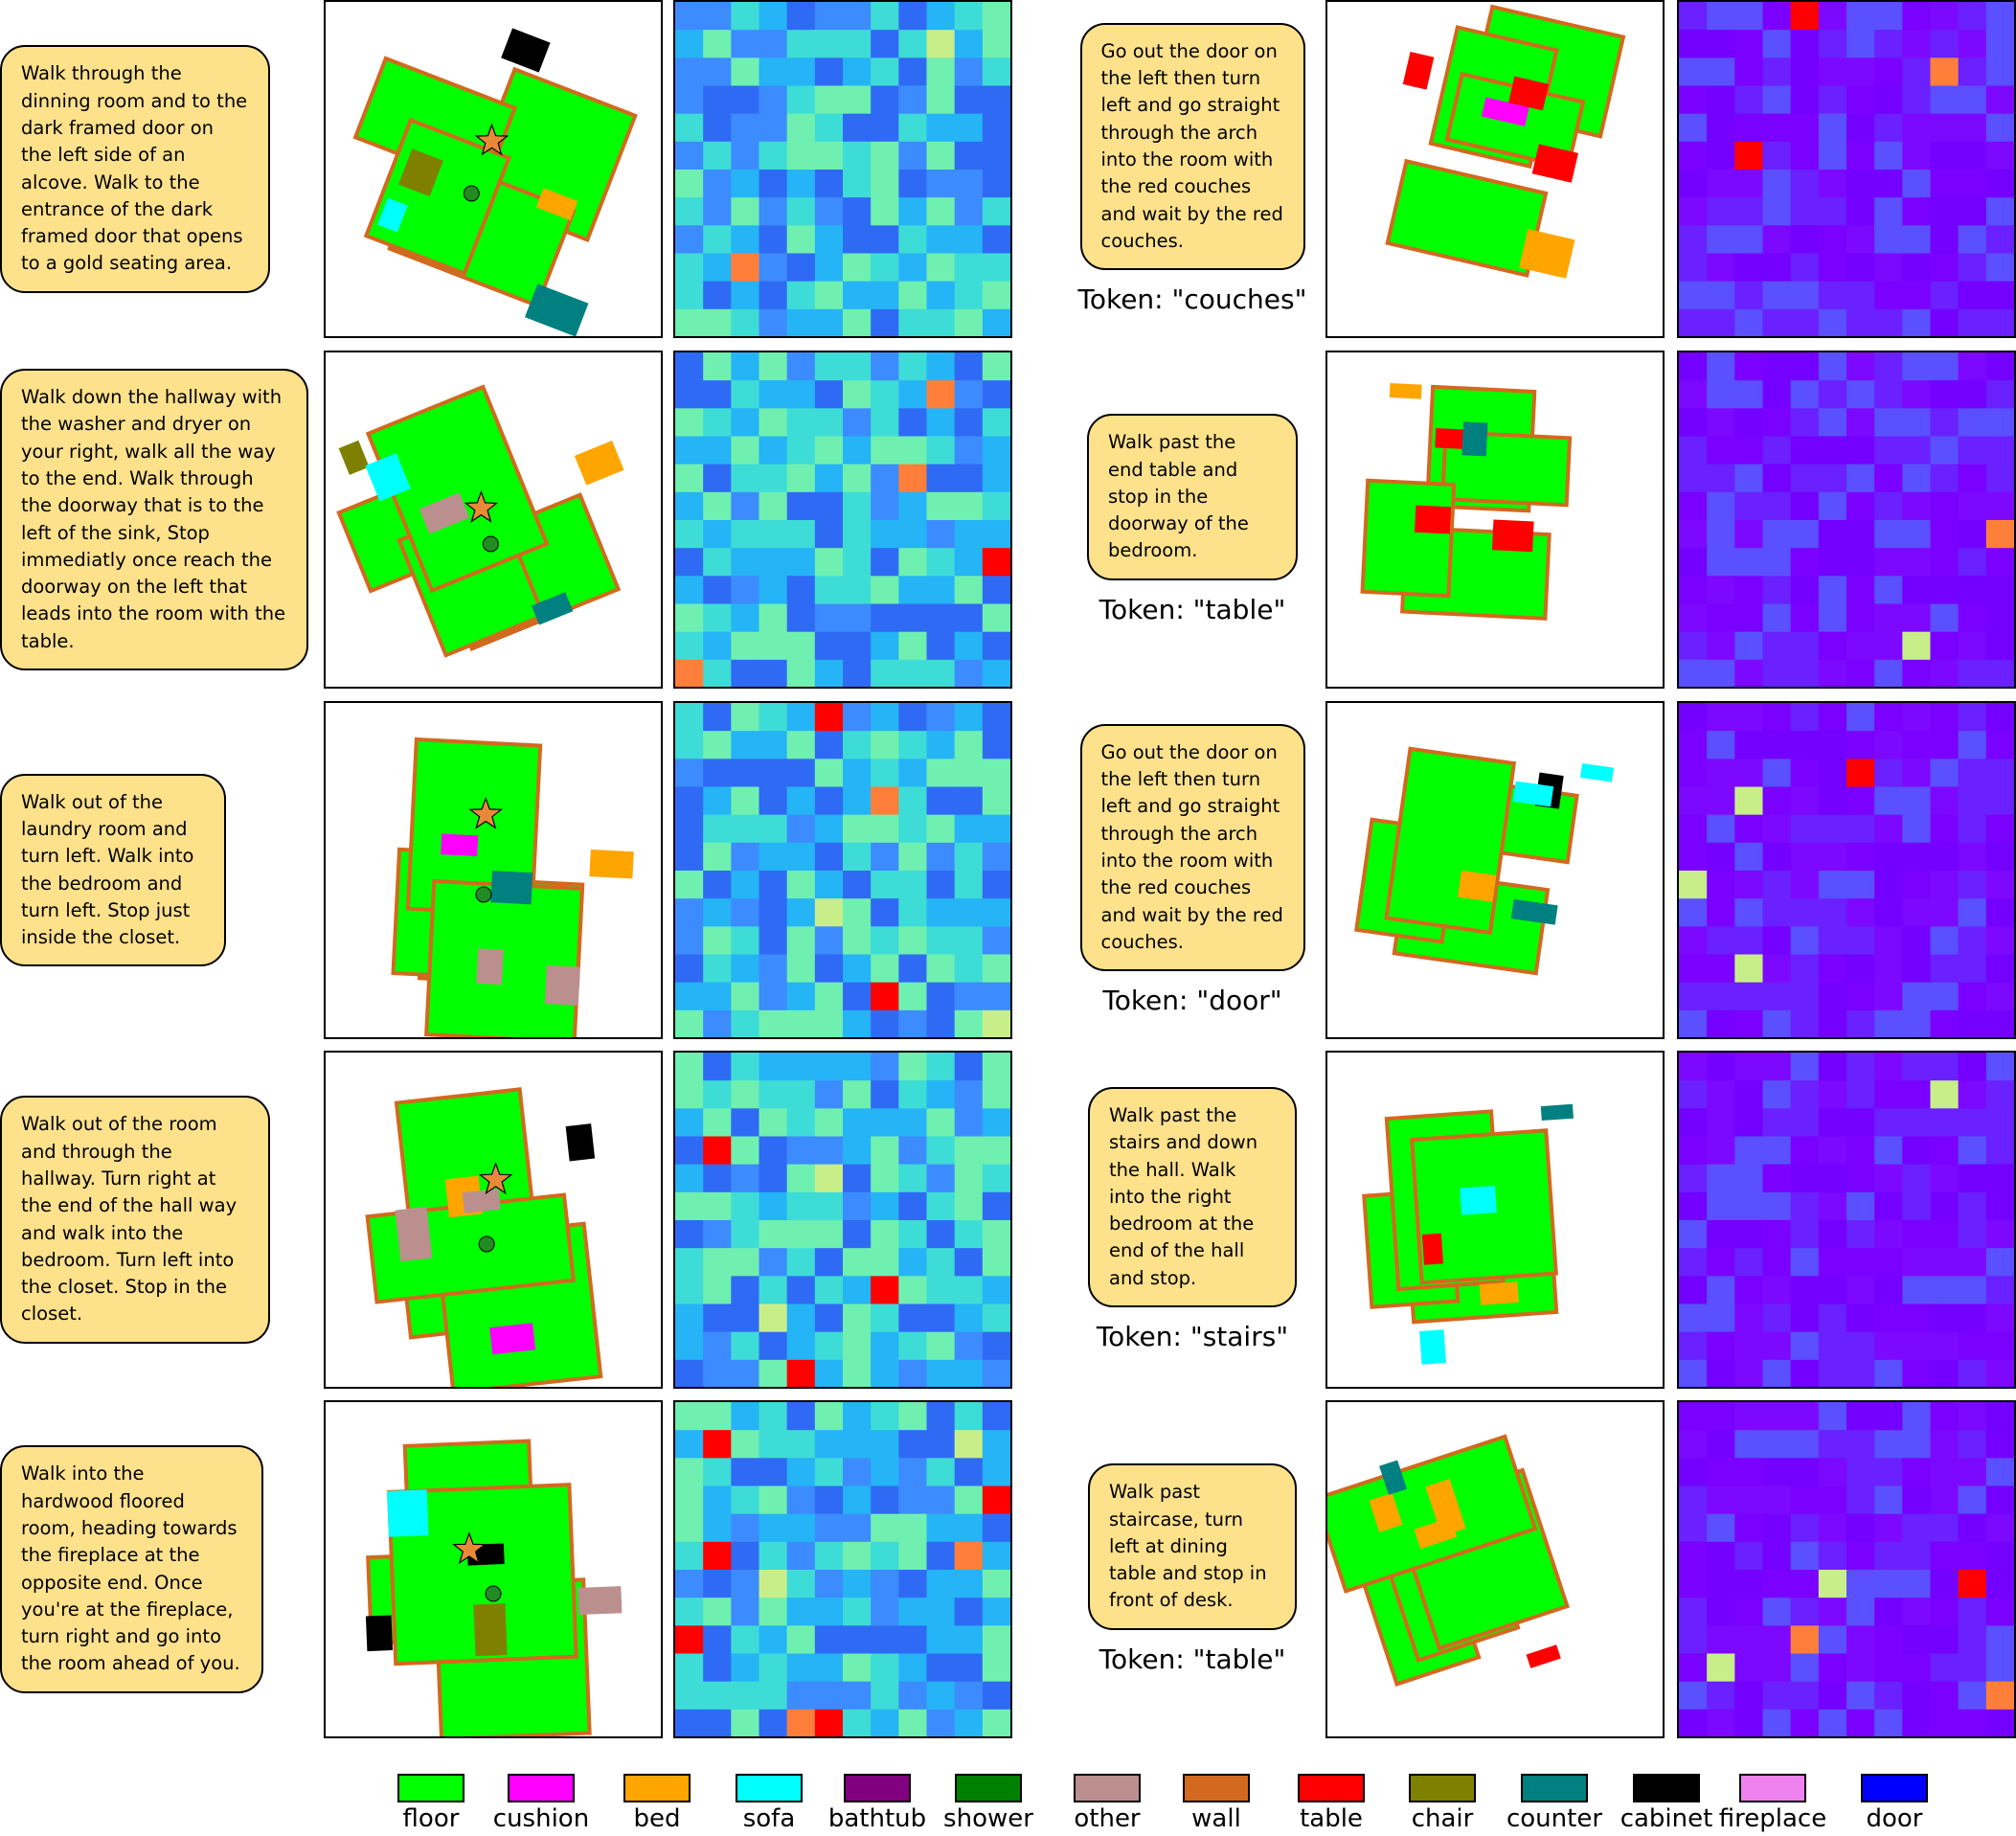 Image resolution: width=2016 pixels, height=1836 pixels. Describe the element at coordinates (877, 1818) in the screenshot. I see `legend-label: bathtub` at that location.